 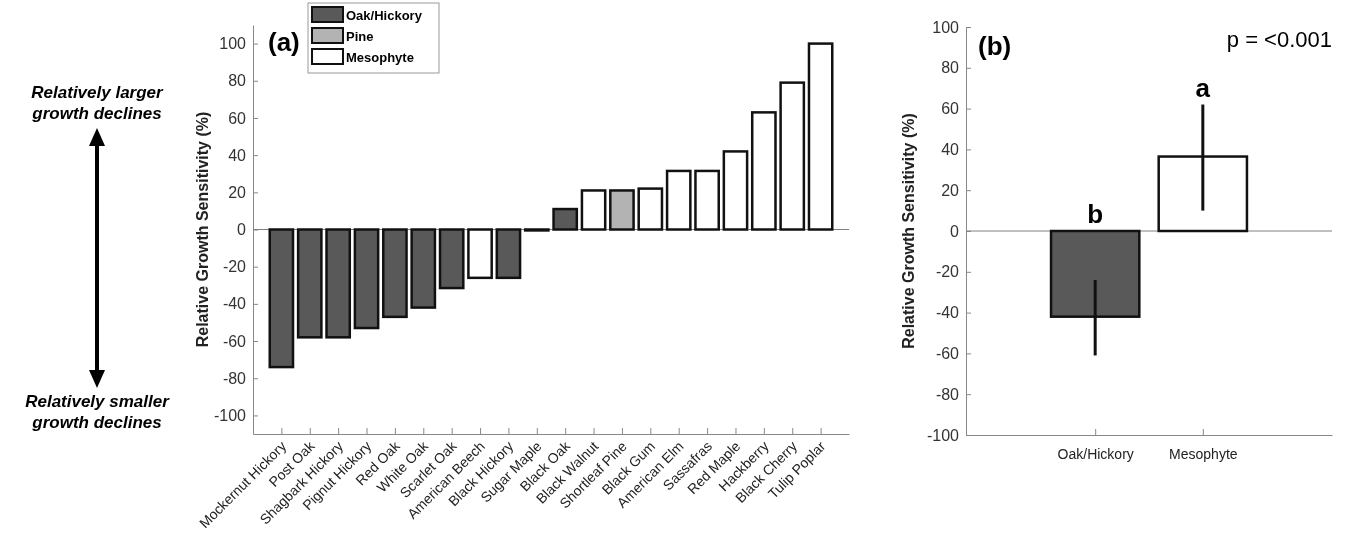 What do you see at coordinates (1203, 453) in the screenshot?
I see `x-tick-label: Mesophyte` at bounding box center [1203, 453].